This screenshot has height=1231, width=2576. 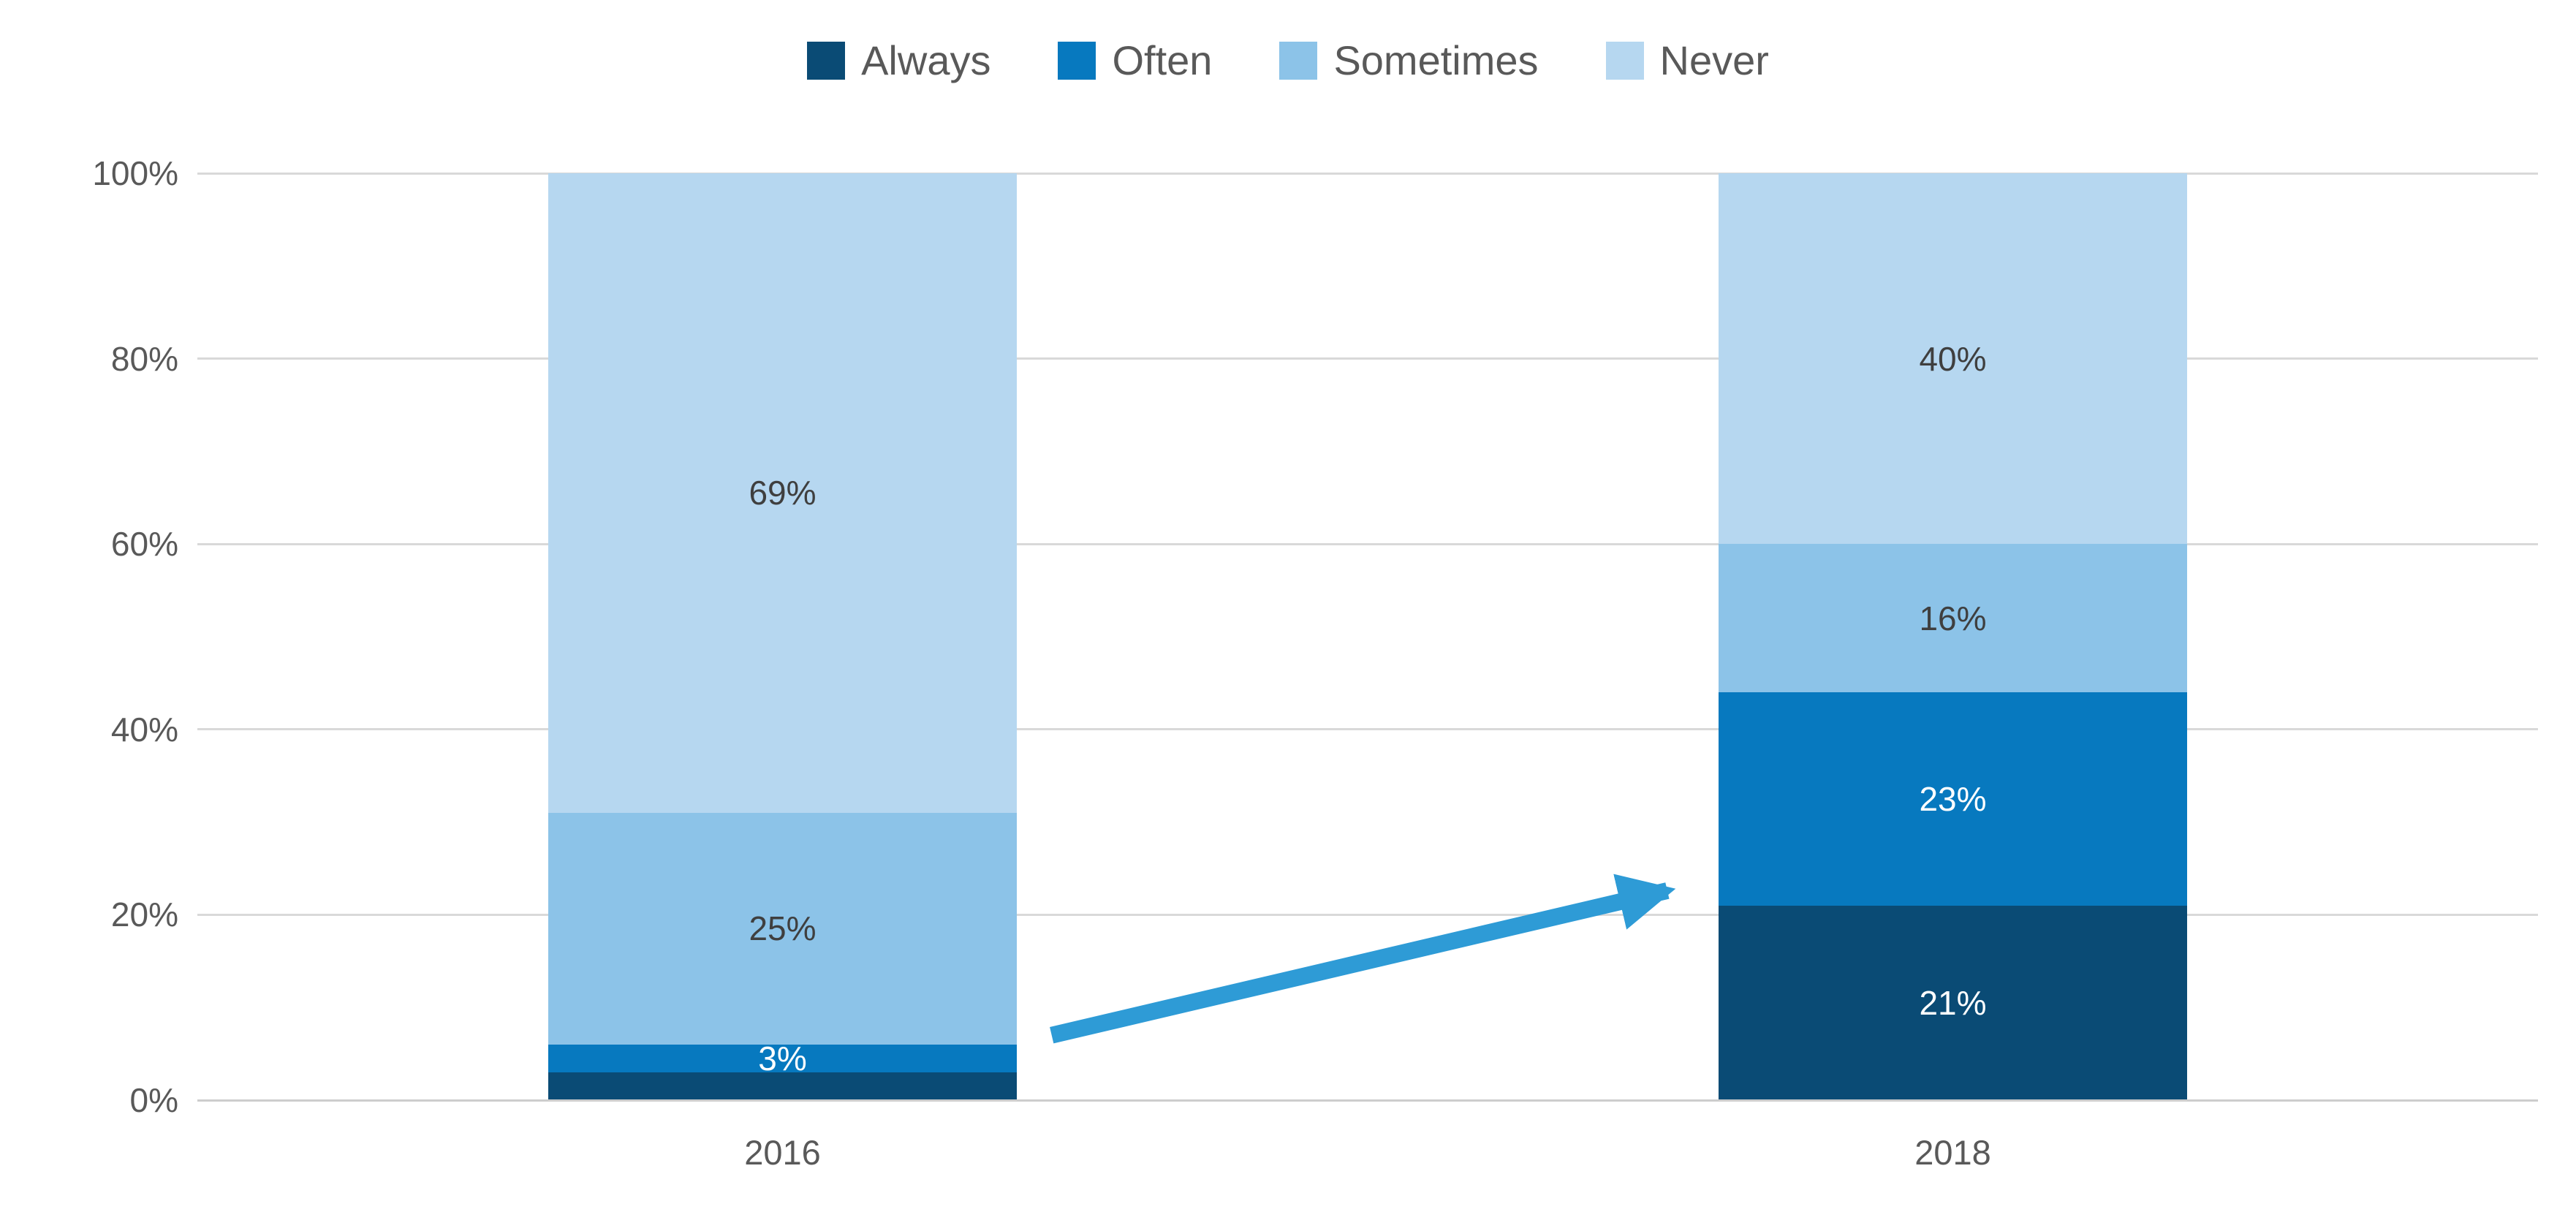 I want to click on bar-segment-2016-often: 3%, so click(x=782, y=1058).